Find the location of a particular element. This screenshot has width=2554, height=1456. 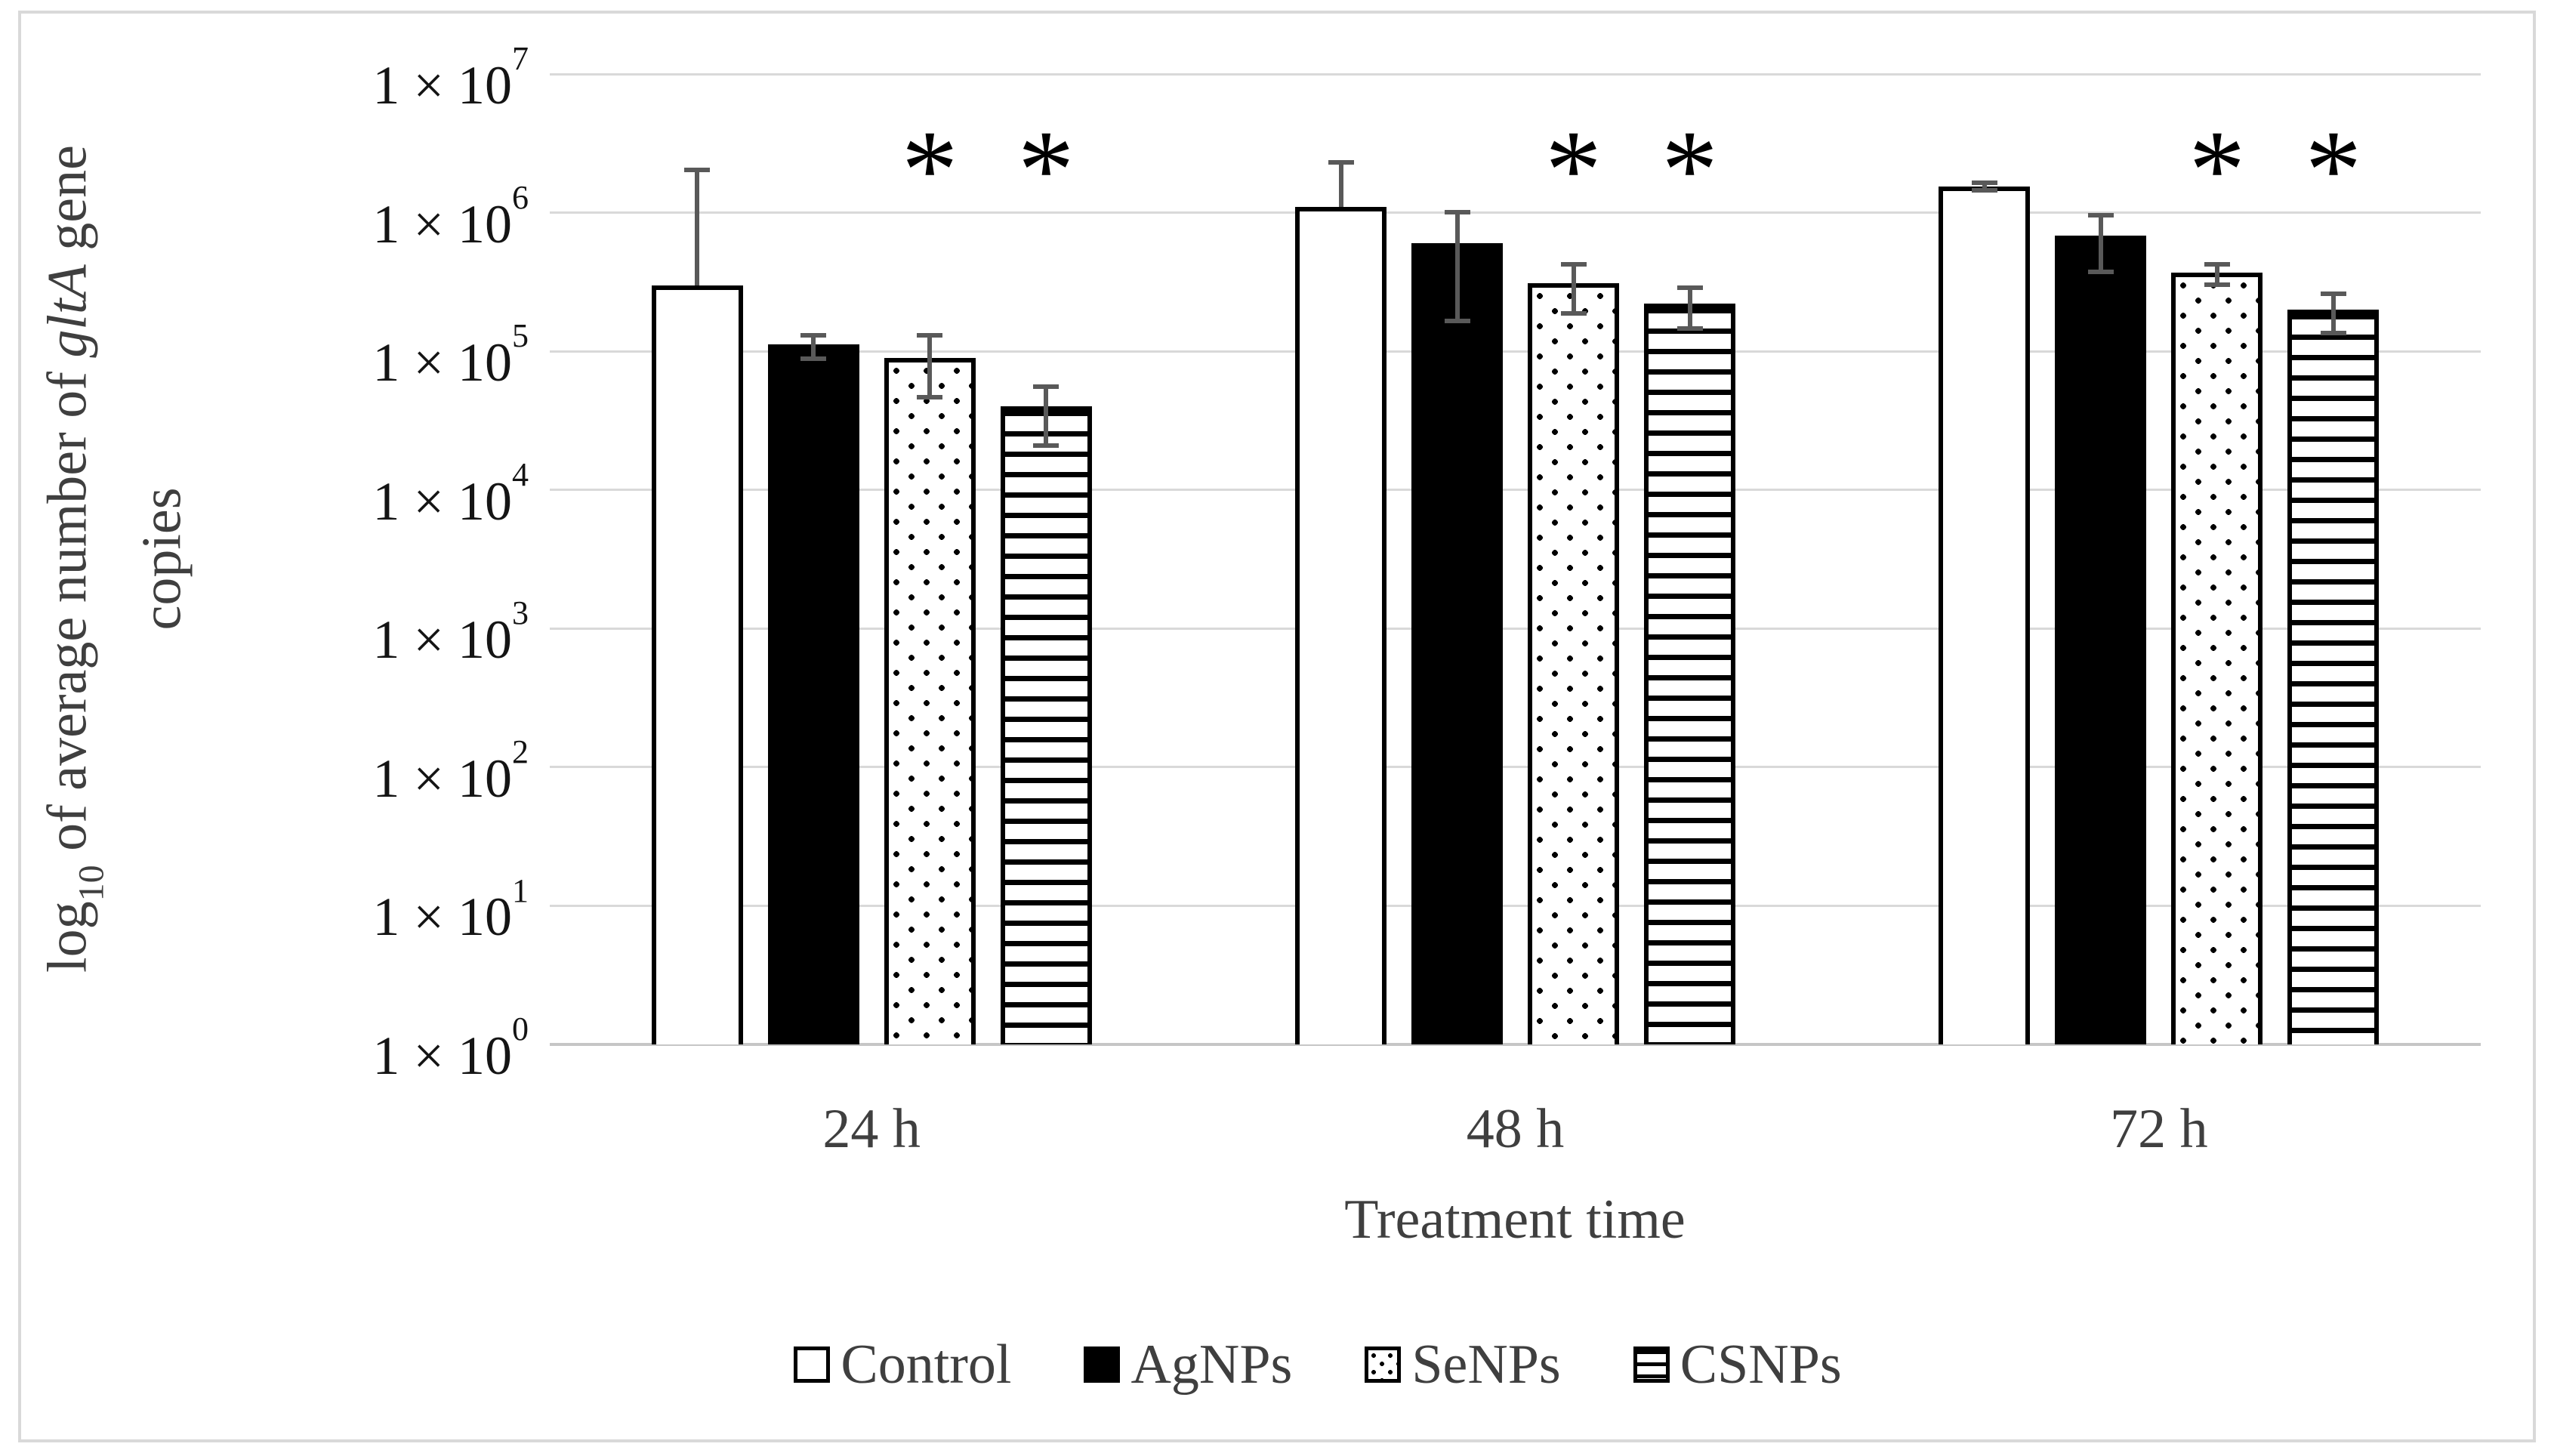

significance-asterisk-senps-72h: * is located at coordinates (2217, 170).